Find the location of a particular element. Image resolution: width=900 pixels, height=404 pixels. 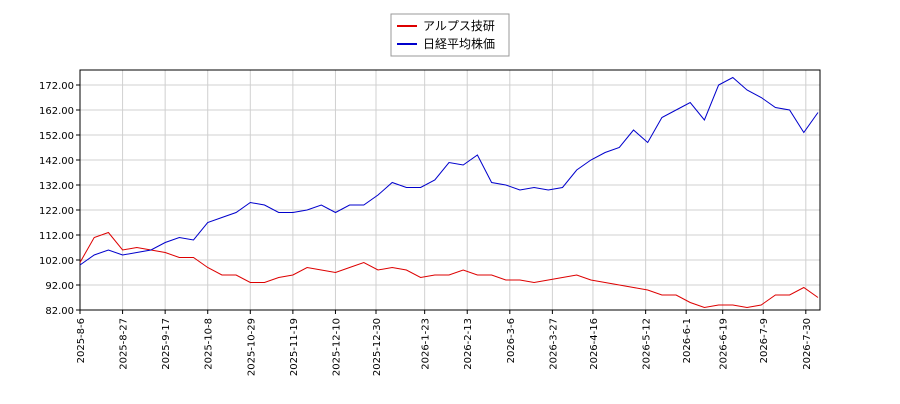

x-tick-label: 2025-10-29 is located at coordinates (251, 347).